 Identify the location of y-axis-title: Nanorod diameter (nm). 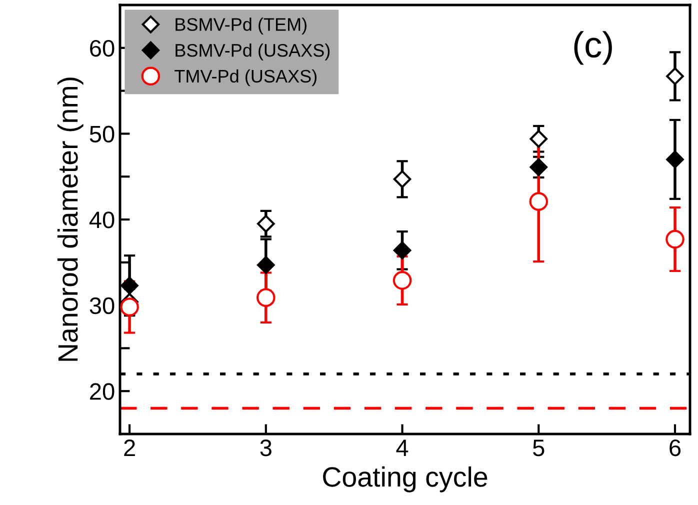
(70, 219).